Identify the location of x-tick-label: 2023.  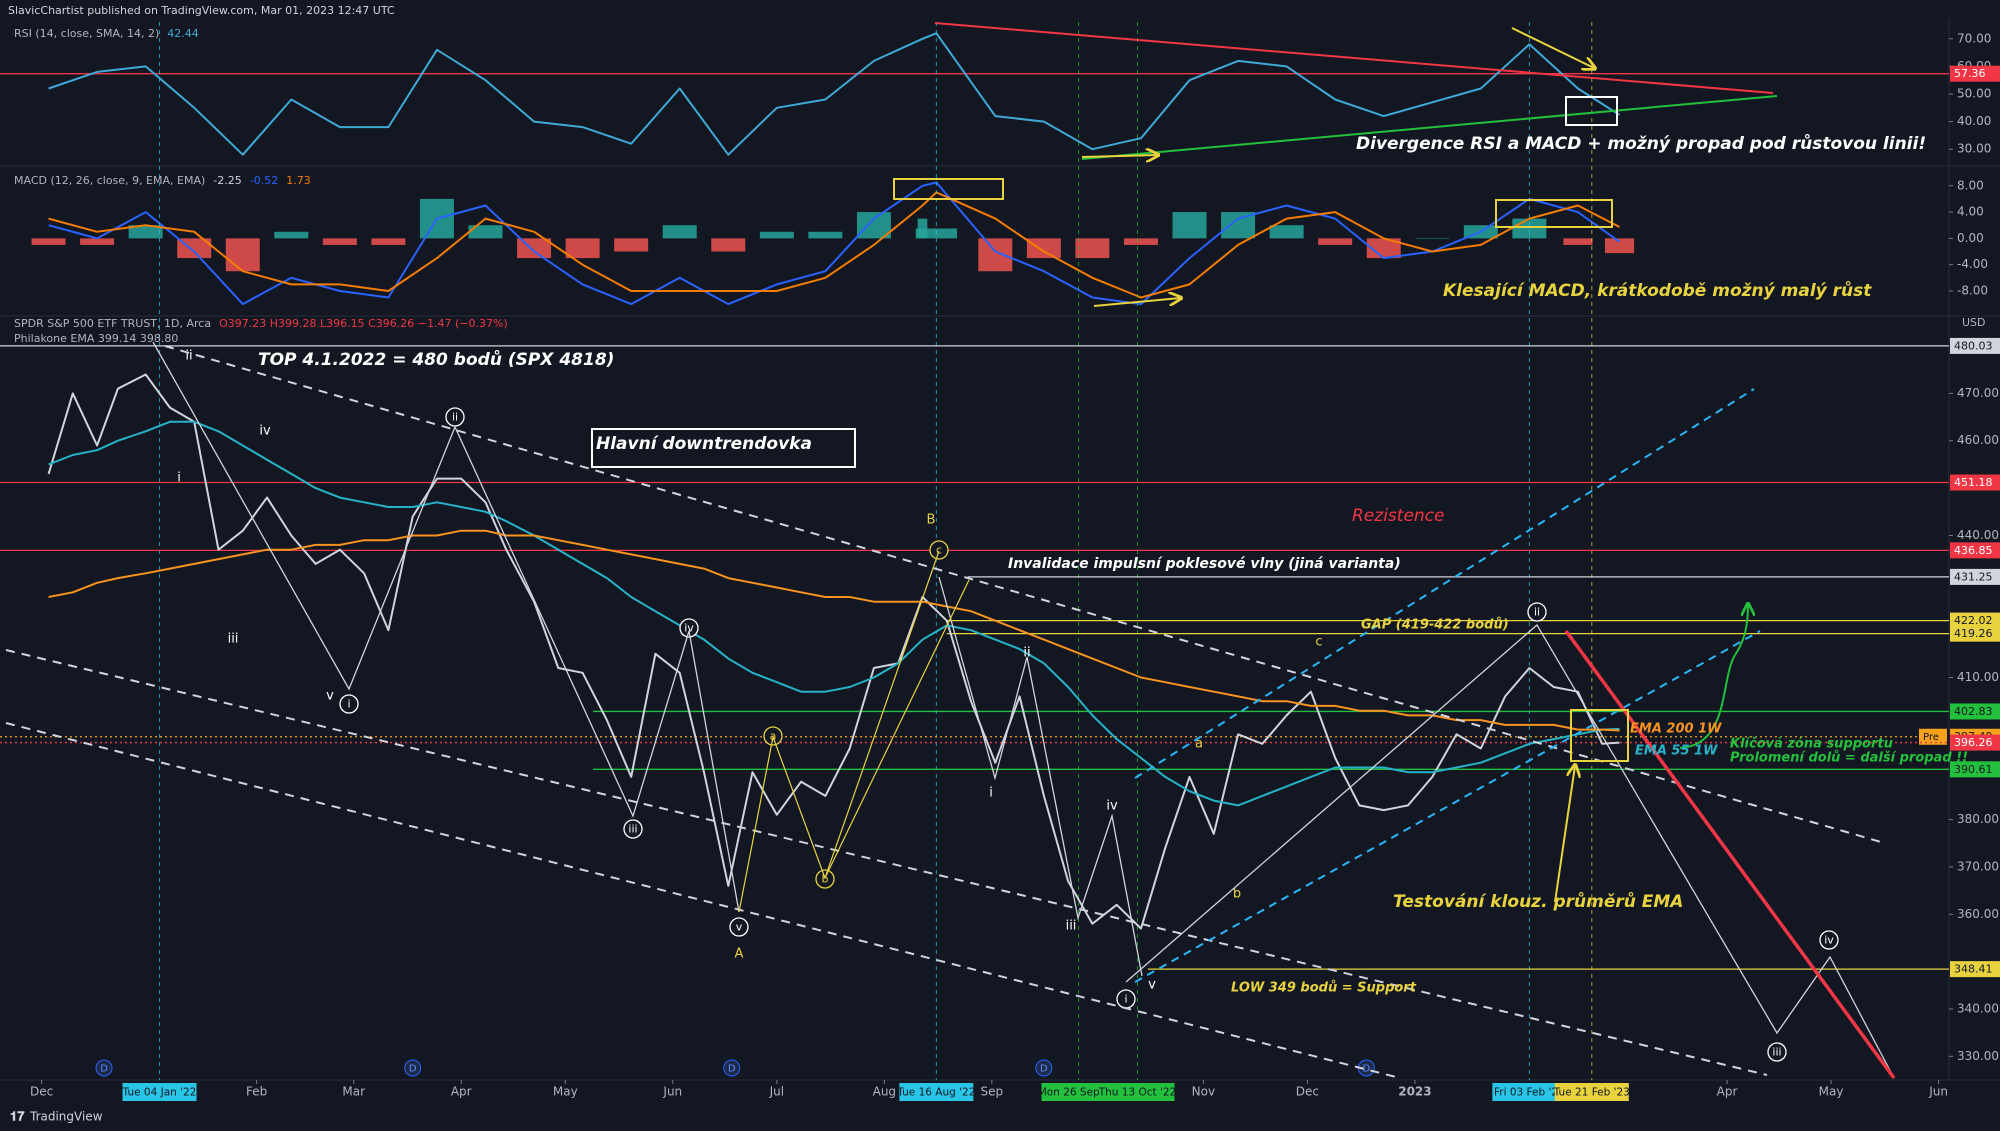
(1414, 1092).